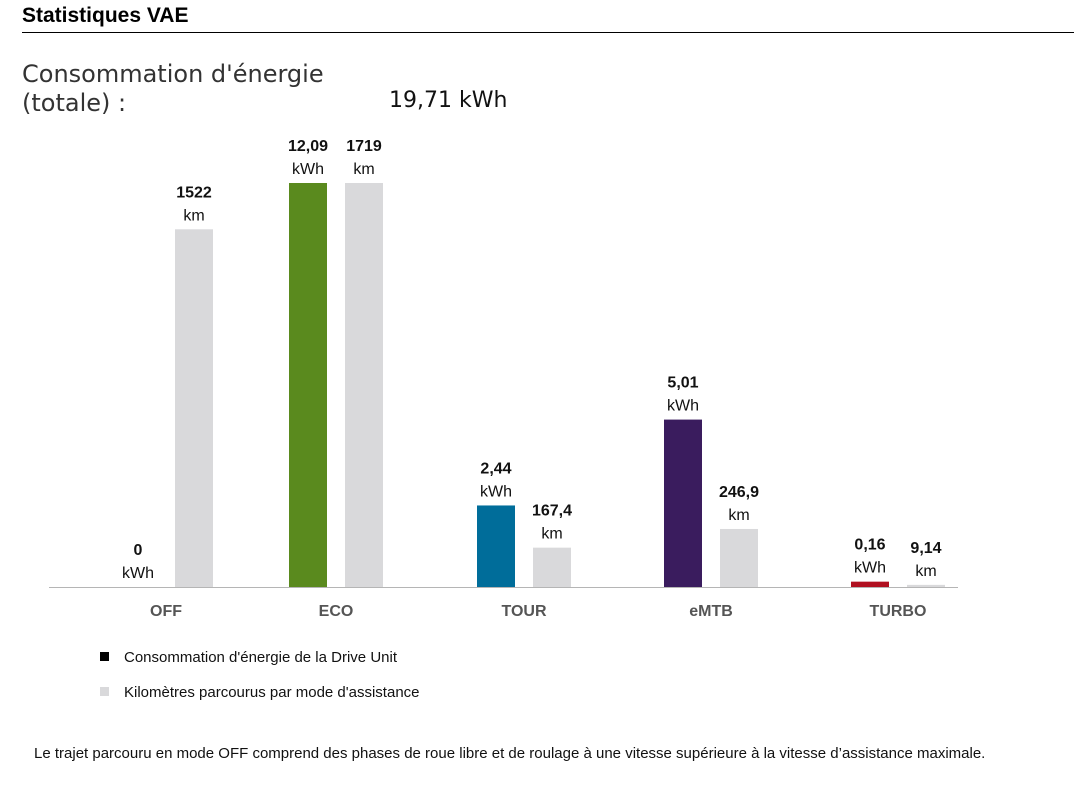 Image resolution: width=1074 pixels, height=800 pixels. Describe the element at coordinates (738, 515) in the screenshot. I see `data-unit-distance-emtb: km` at that location.